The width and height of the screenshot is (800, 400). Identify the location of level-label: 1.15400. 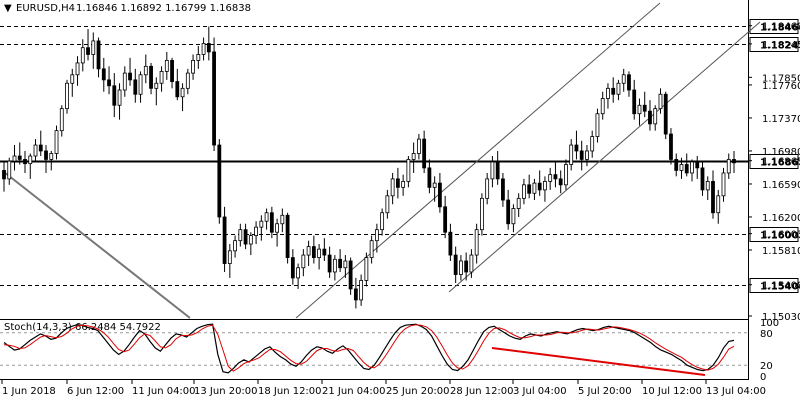
(780, 287).